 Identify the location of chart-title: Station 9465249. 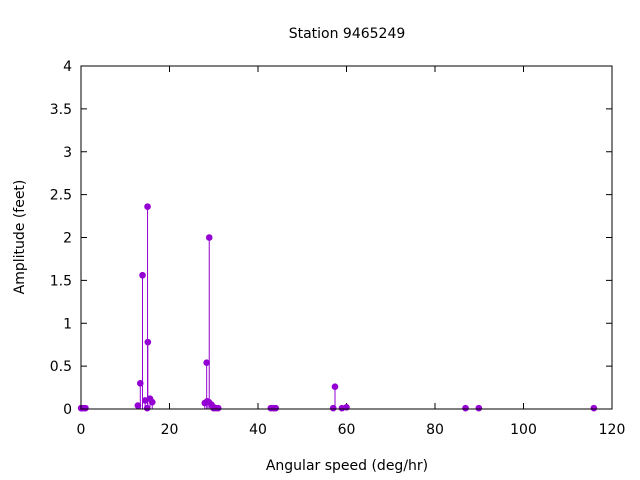
(347, 34).